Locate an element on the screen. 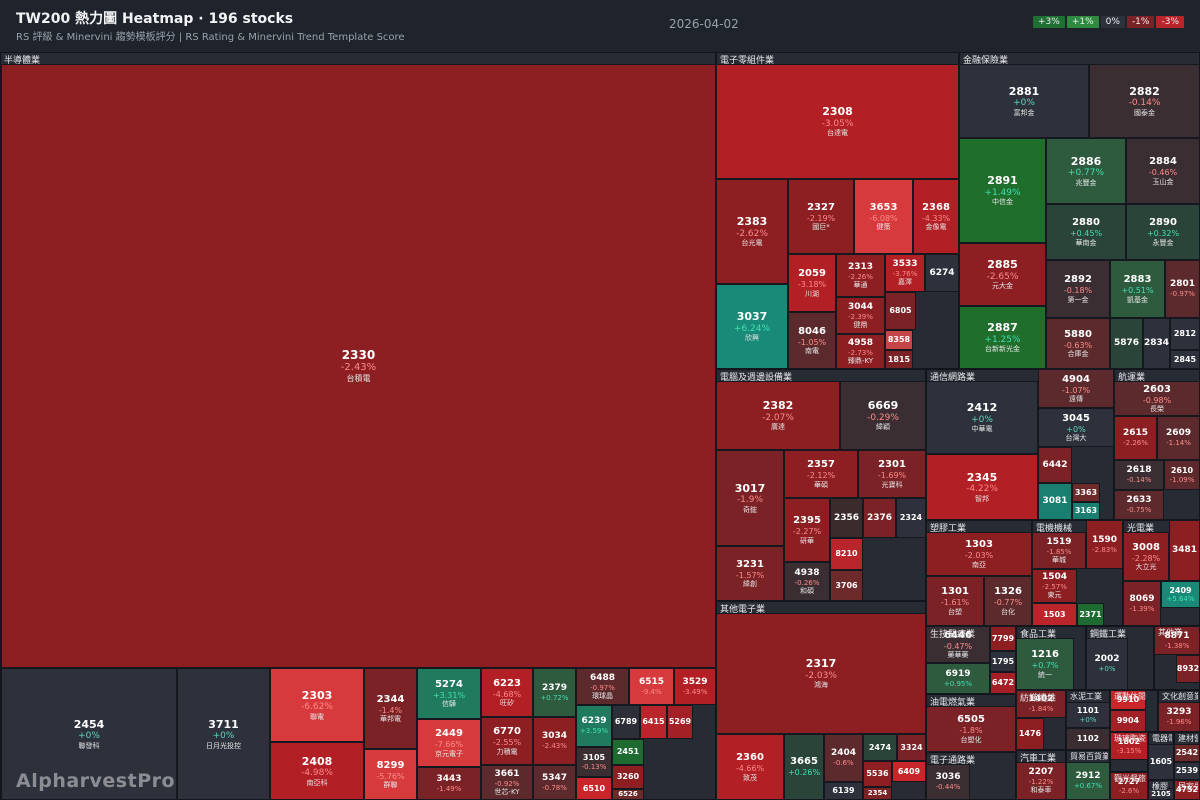  stock-tile: 2885 -2.65% 元大金 is located at coordinates (1002, 274).